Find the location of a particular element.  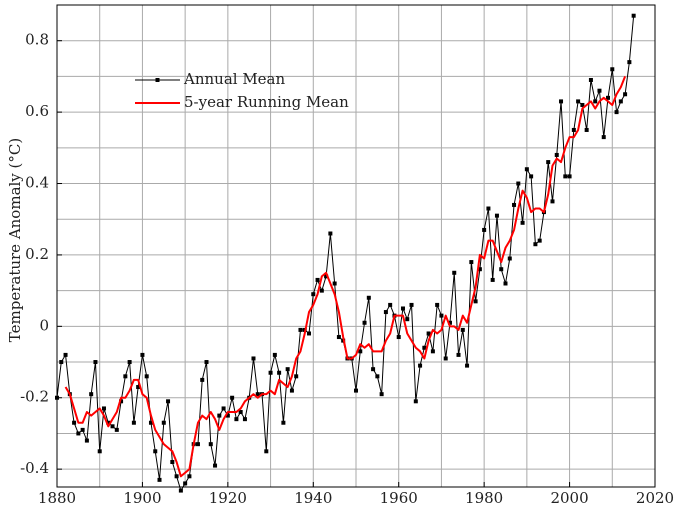

y-tick-label: 0 is located at coordinates (44, 325).